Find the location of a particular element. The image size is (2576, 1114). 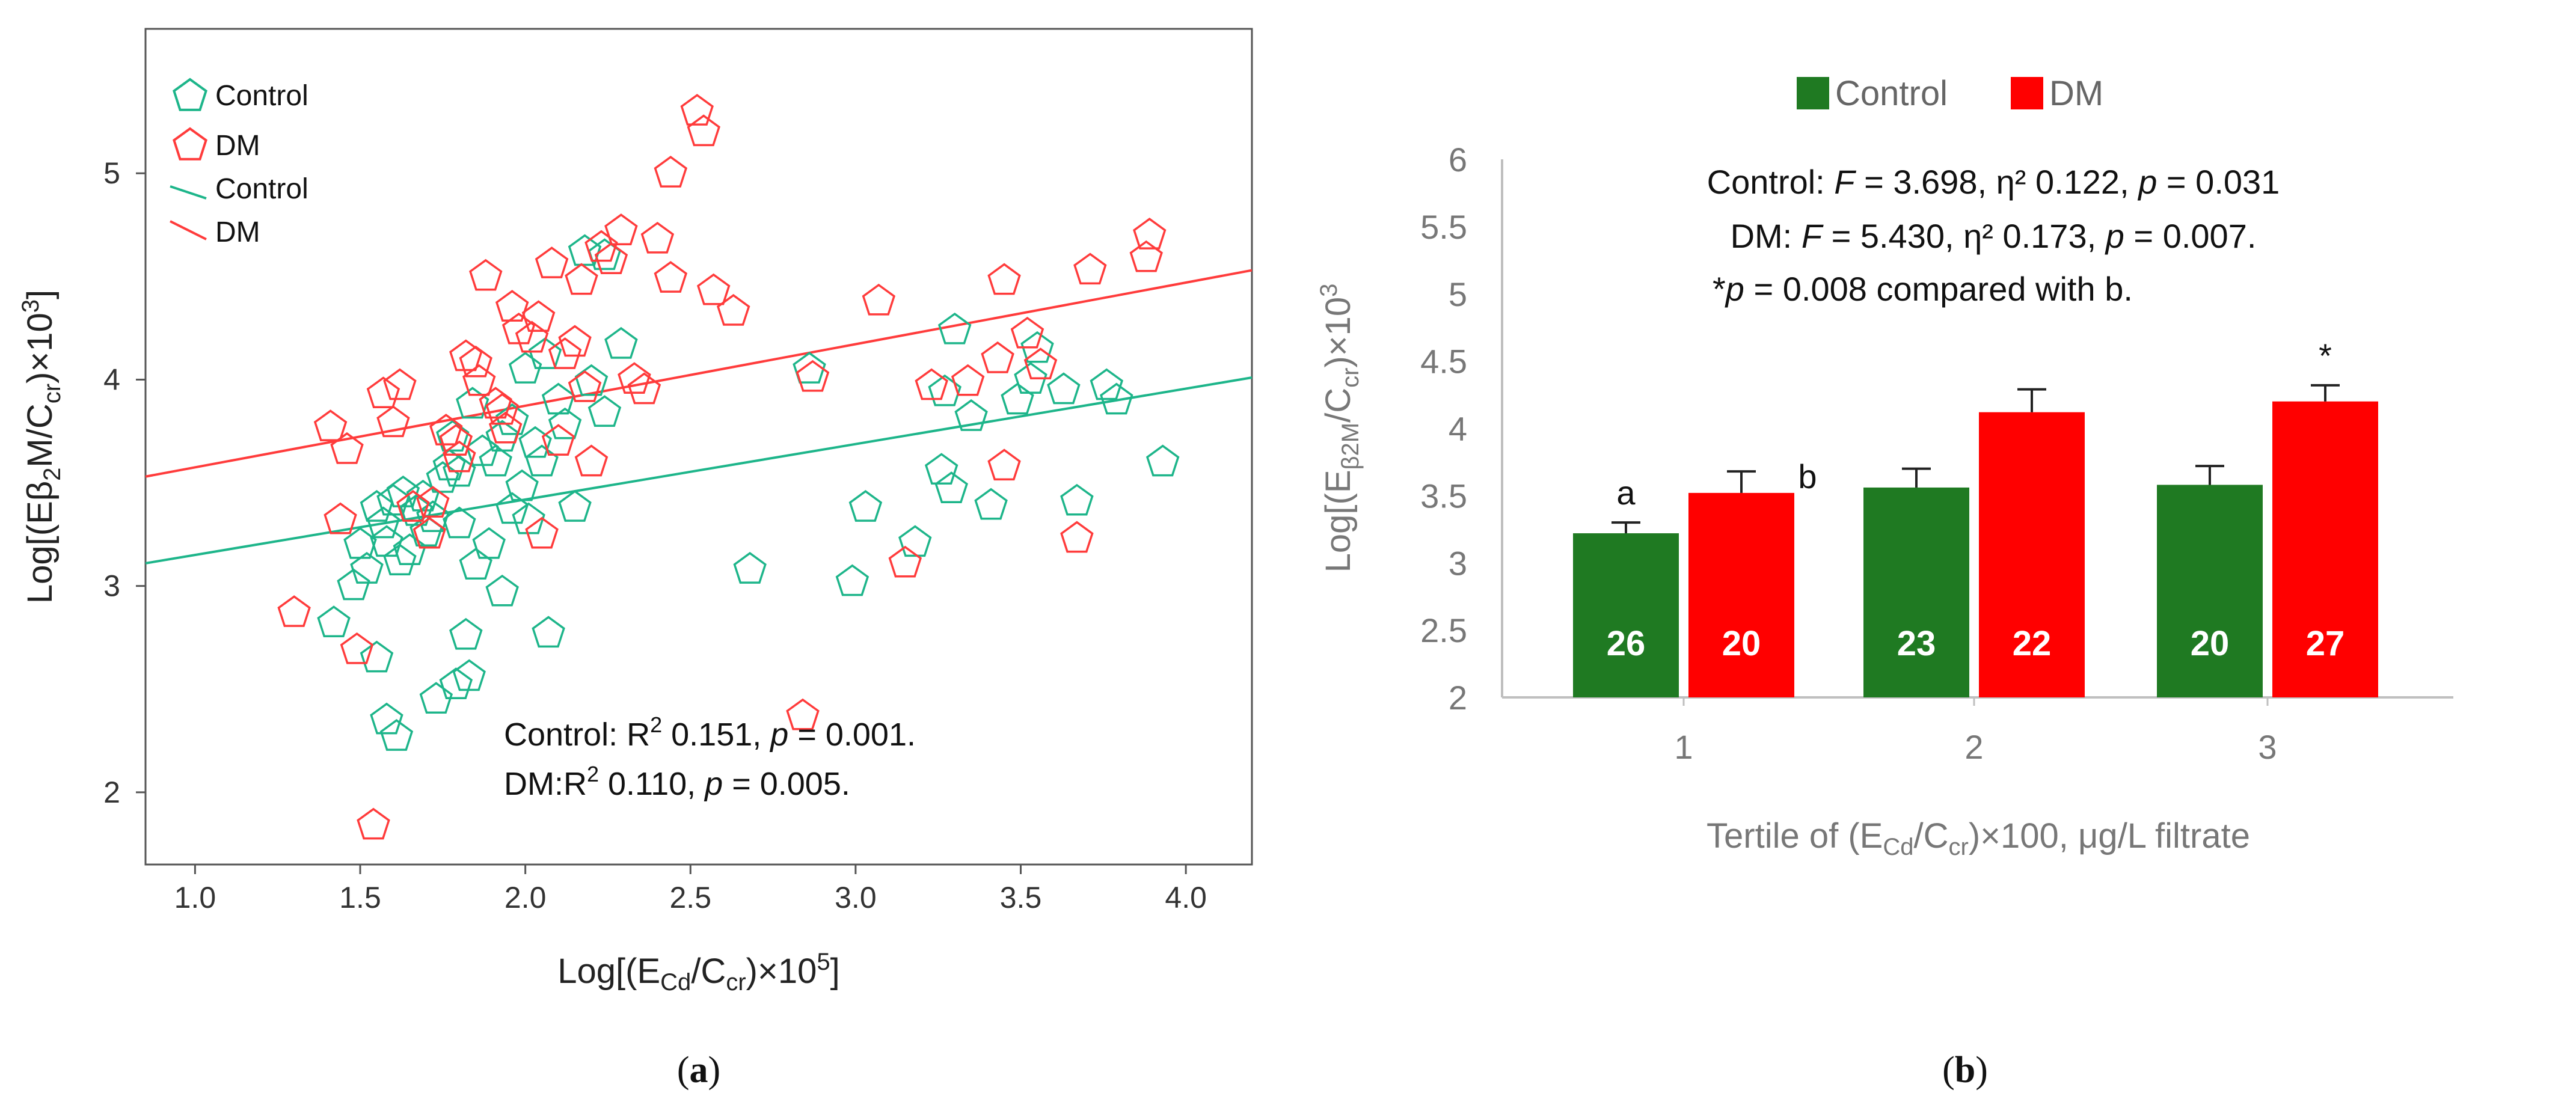

bar-count-label: 23 is located at coordinates (1916, 643).